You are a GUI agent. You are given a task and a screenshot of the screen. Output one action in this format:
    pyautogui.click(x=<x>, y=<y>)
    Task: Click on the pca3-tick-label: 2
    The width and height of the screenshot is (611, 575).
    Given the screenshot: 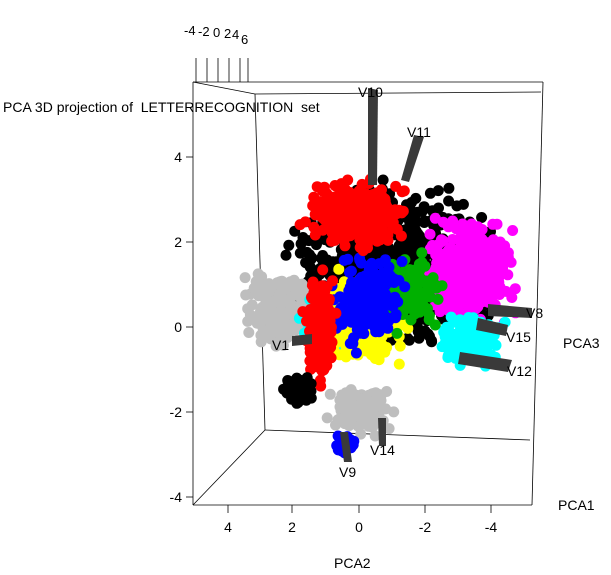 What is the action you would take?
    pyautogui.click(x=178, y=242)
    